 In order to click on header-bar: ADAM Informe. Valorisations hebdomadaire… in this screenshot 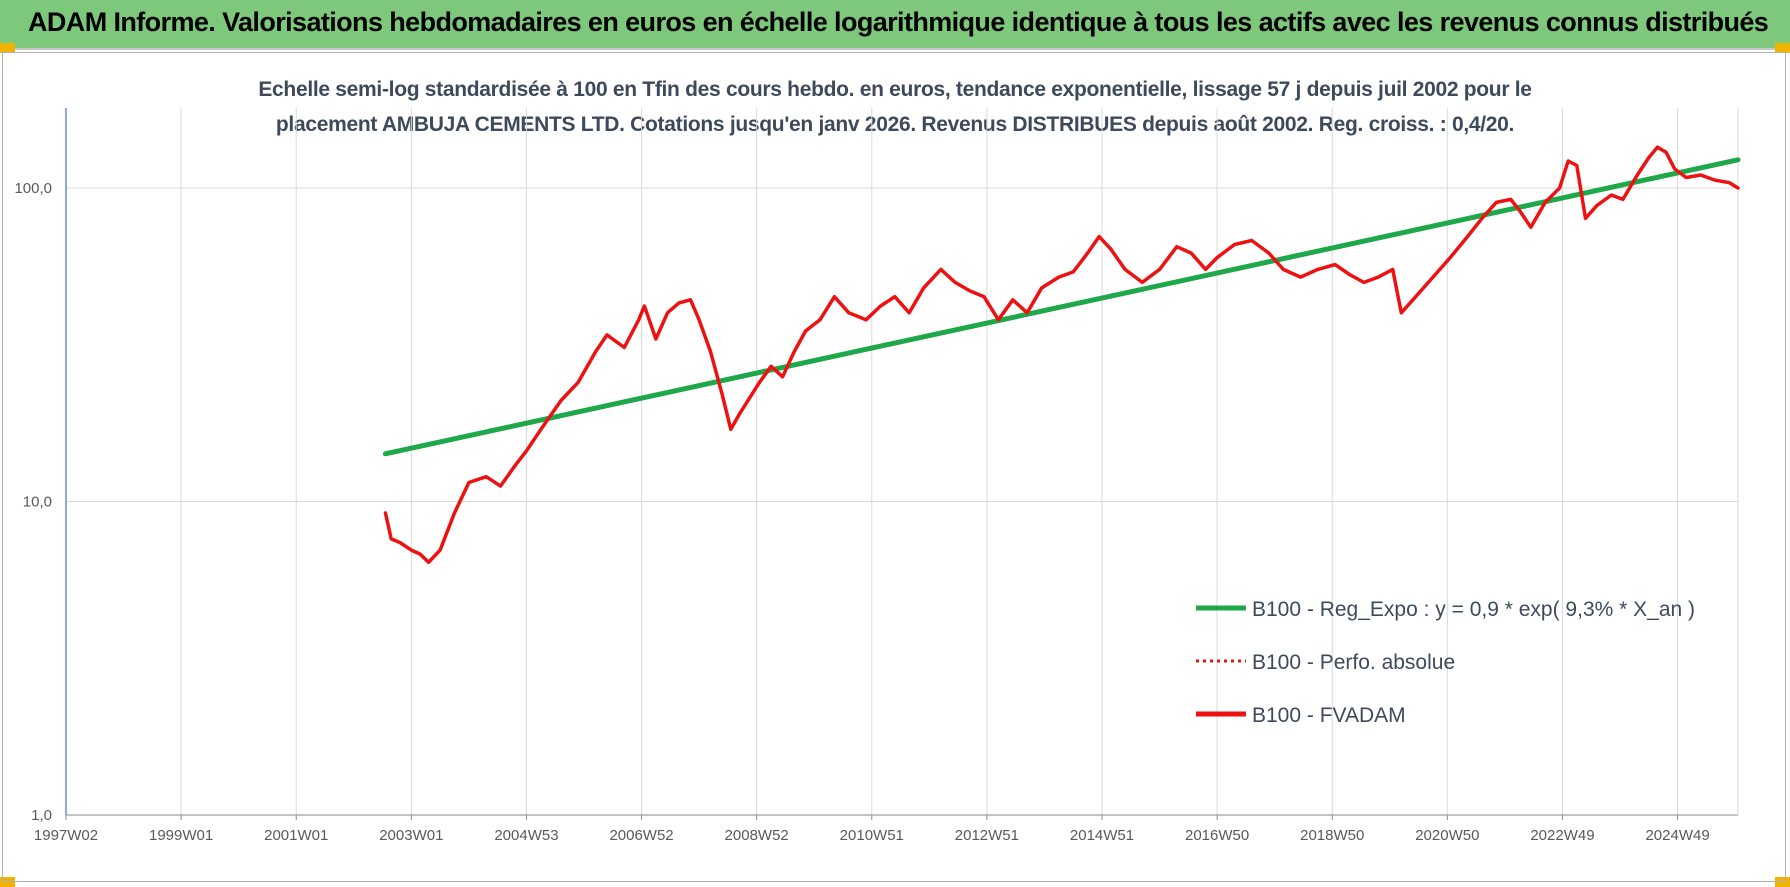, I will do `click(895, 25)`.